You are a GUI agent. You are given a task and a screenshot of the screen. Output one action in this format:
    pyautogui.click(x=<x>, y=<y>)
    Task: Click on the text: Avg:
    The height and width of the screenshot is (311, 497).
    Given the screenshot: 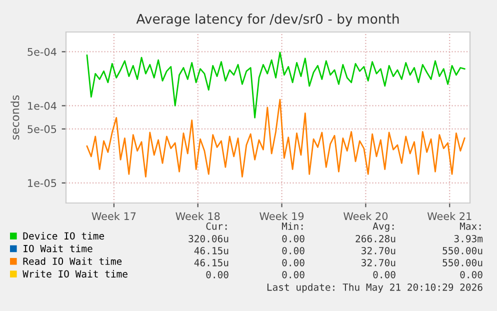 What is the action you would take?
    pyautogui.click(x=383, y=227)
    